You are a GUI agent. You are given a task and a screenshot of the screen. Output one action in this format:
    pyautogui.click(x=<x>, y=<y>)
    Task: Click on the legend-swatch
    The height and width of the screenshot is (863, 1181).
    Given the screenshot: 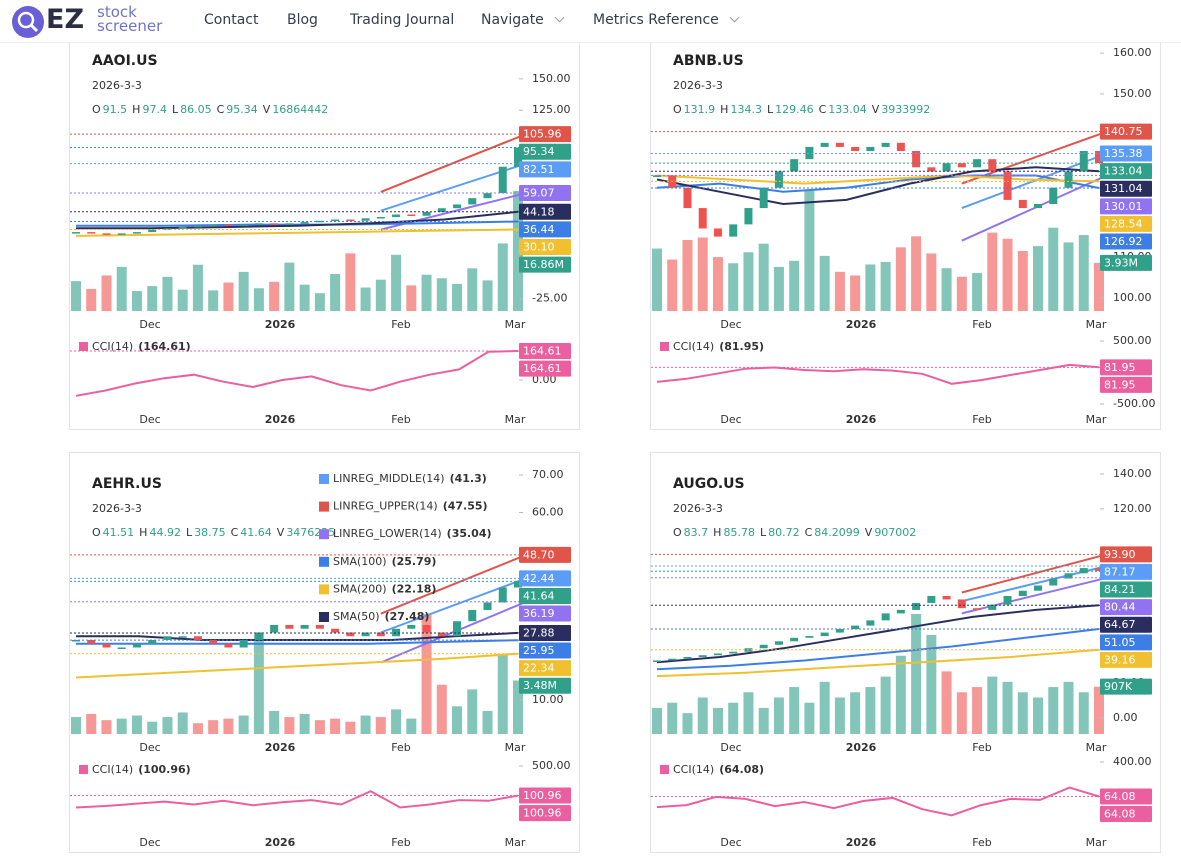 What is the action you would take?
    pyautogui.click(x=324, y=617)
    